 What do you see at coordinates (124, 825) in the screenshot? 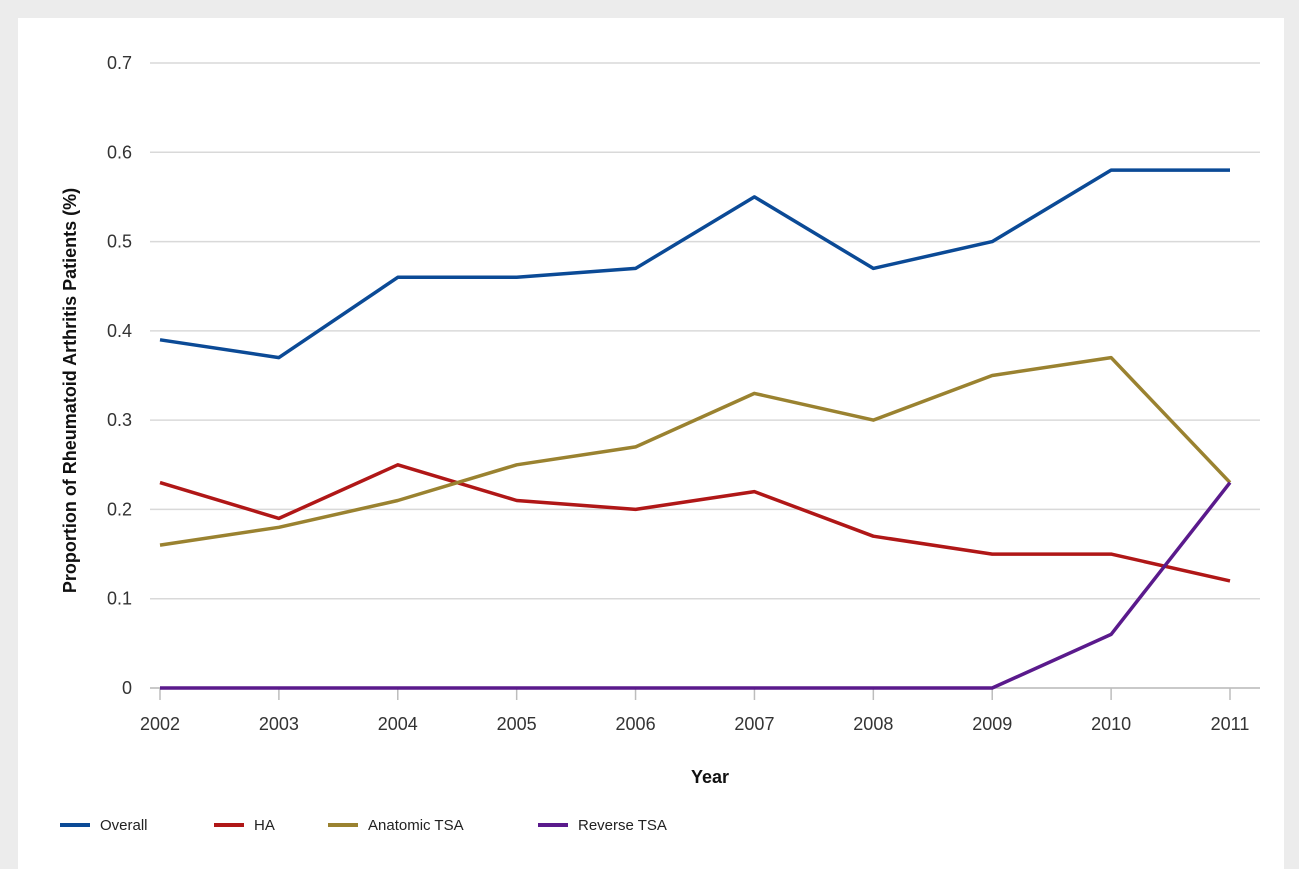
I see `legend-label: Overall` at bounding box center [124, 825].